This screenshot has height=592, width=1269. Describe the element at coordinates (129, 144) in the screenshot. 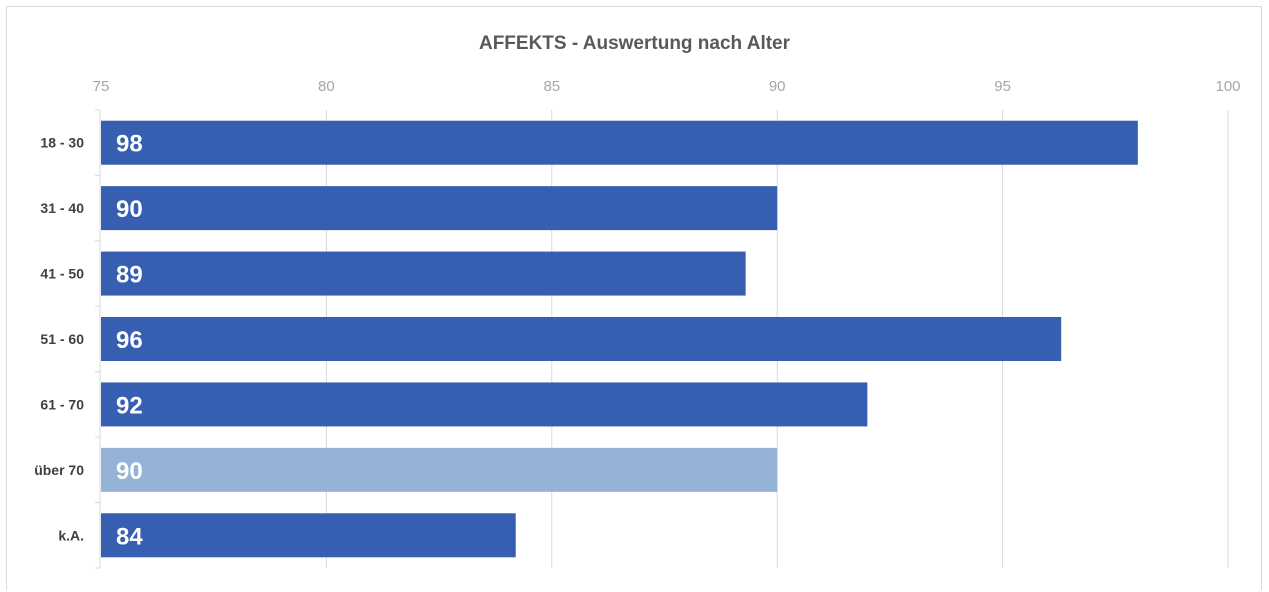

I see `data-label: 98` at that location.